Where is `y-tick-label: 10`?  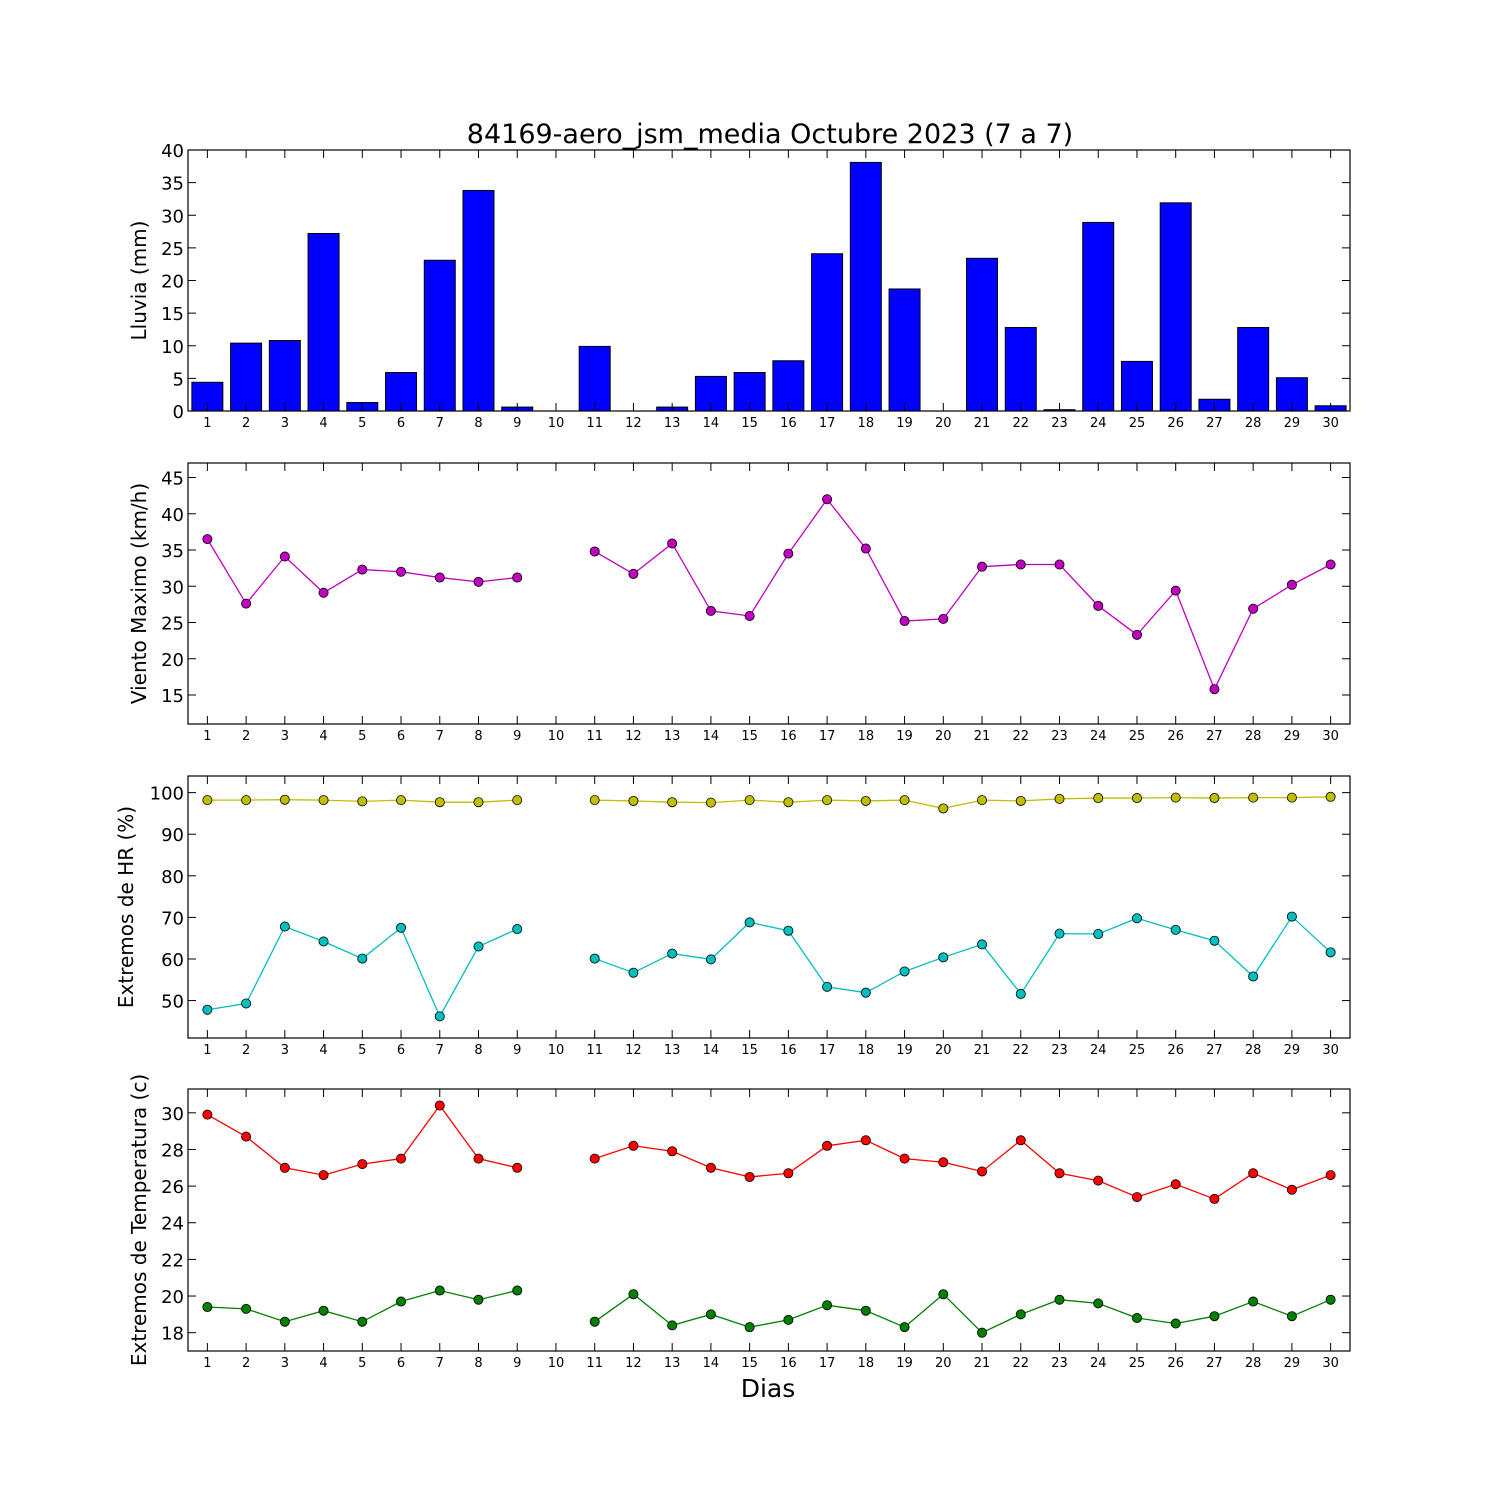 y-tick-label: 10 is located at coordinates (172, 347).